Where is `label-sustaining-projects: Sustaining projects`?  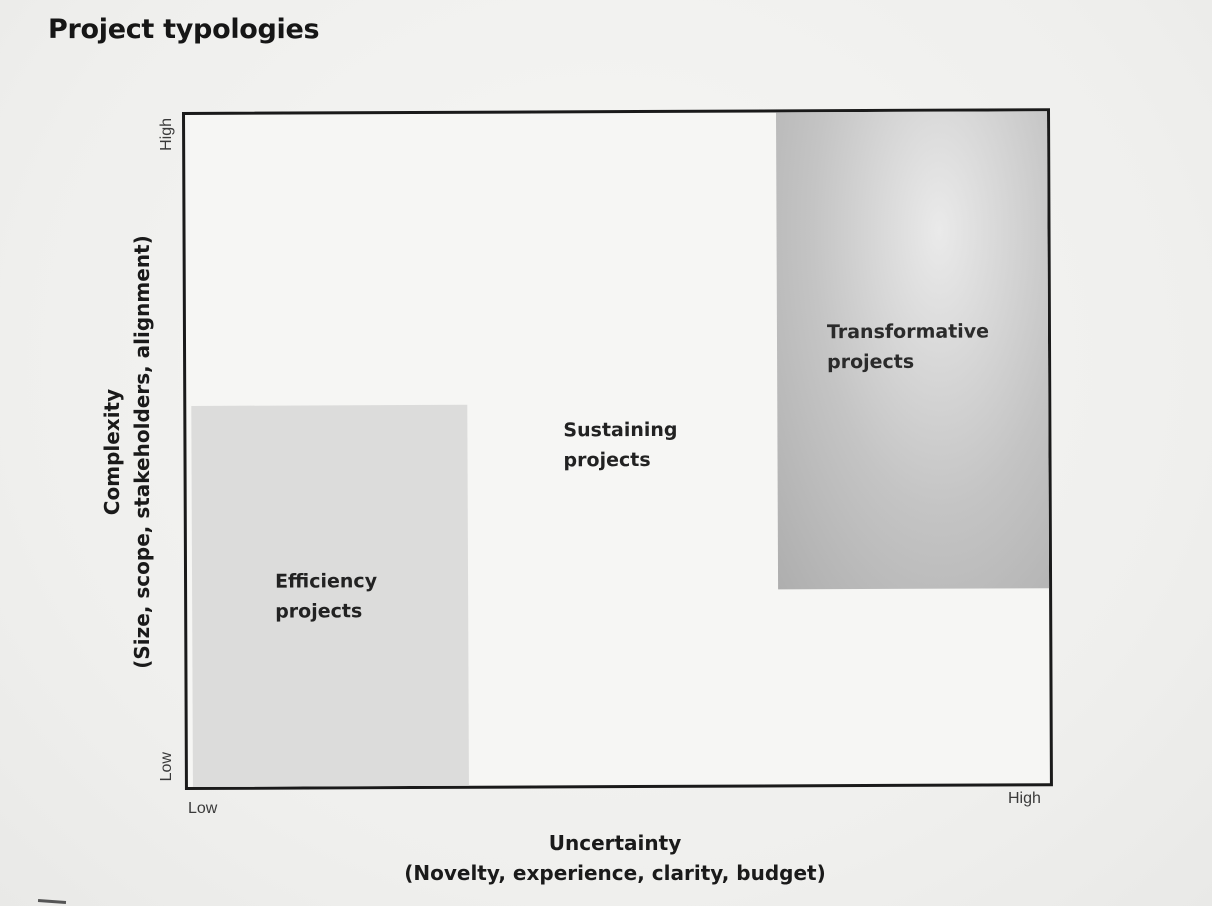
label-sustaining-projects: Sustaining projects is located at coordinates (620, 445).